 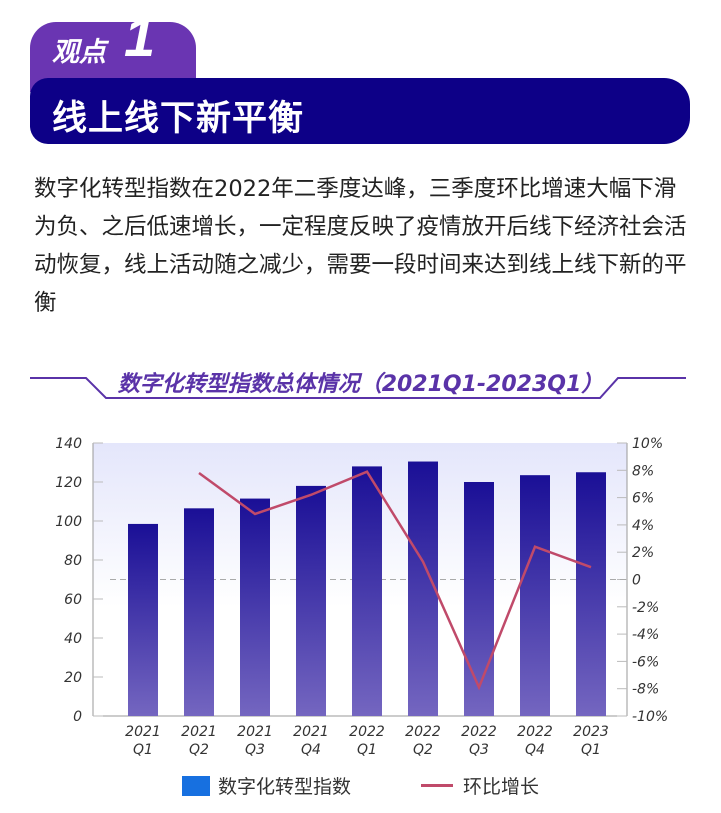 I want to click on viewpoint-number: 1, so click(x=140, y=36).